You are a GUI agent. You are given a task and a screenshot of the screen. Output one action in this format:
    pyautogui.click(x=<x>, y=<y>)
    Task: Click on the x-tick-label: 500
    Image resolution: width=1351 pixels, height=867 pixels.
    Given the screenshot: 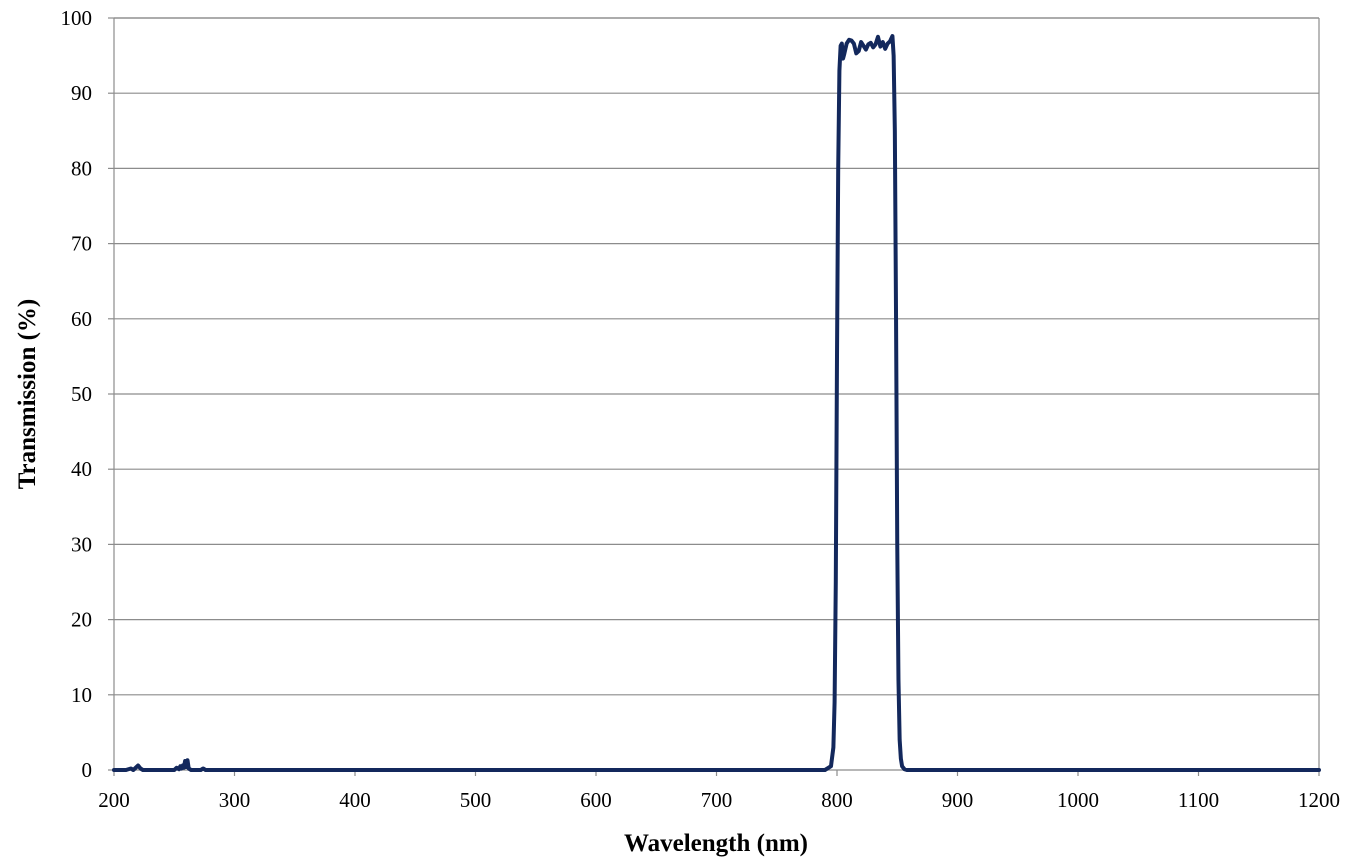 What is the action you would take?
    pyautogui.click(x=476, y=800)
    